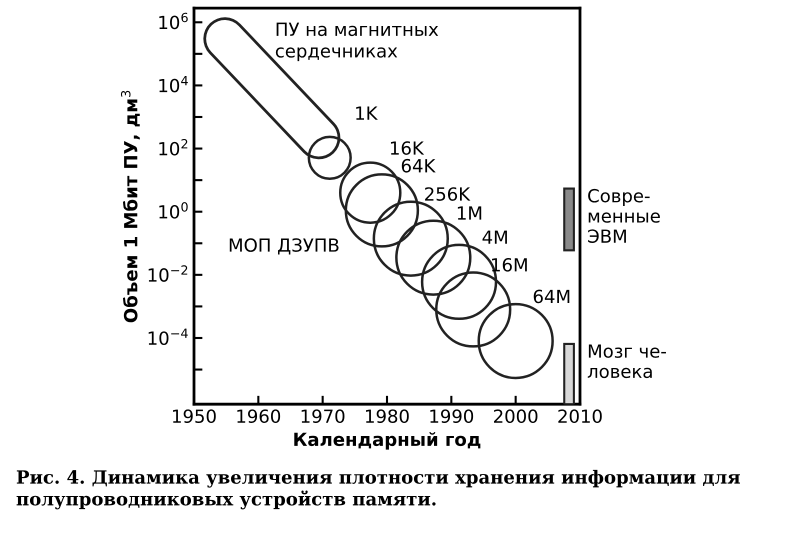  I want to click on annotation: 64M, so click(552, 297).